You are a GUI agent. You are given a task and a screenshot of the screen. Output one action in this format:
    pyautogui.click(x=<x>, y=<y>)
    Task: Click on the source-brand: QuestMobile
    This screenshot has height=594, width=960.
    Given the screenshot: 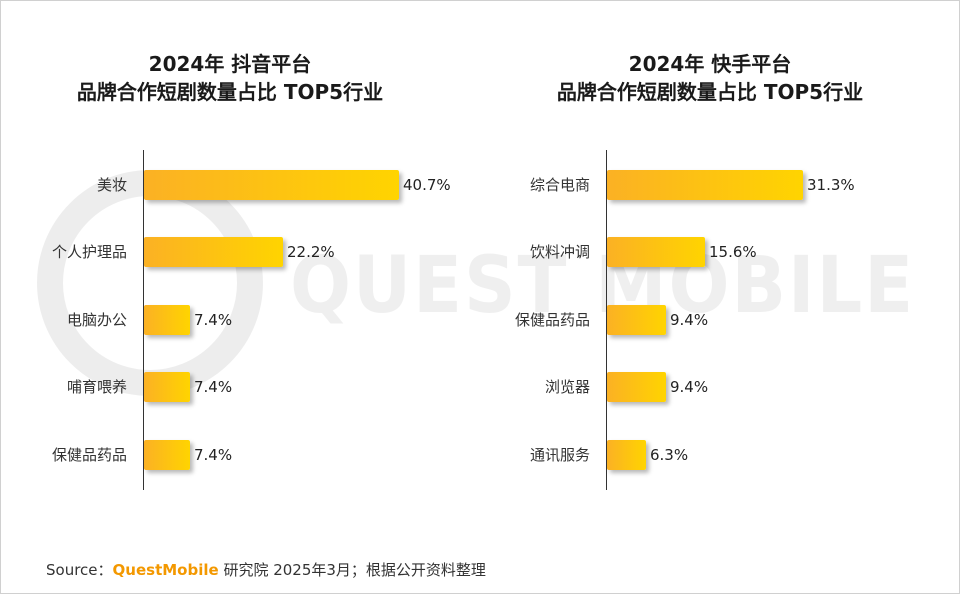 What is the action you would take?
    pyautogui.click(x=165, y=570)
    